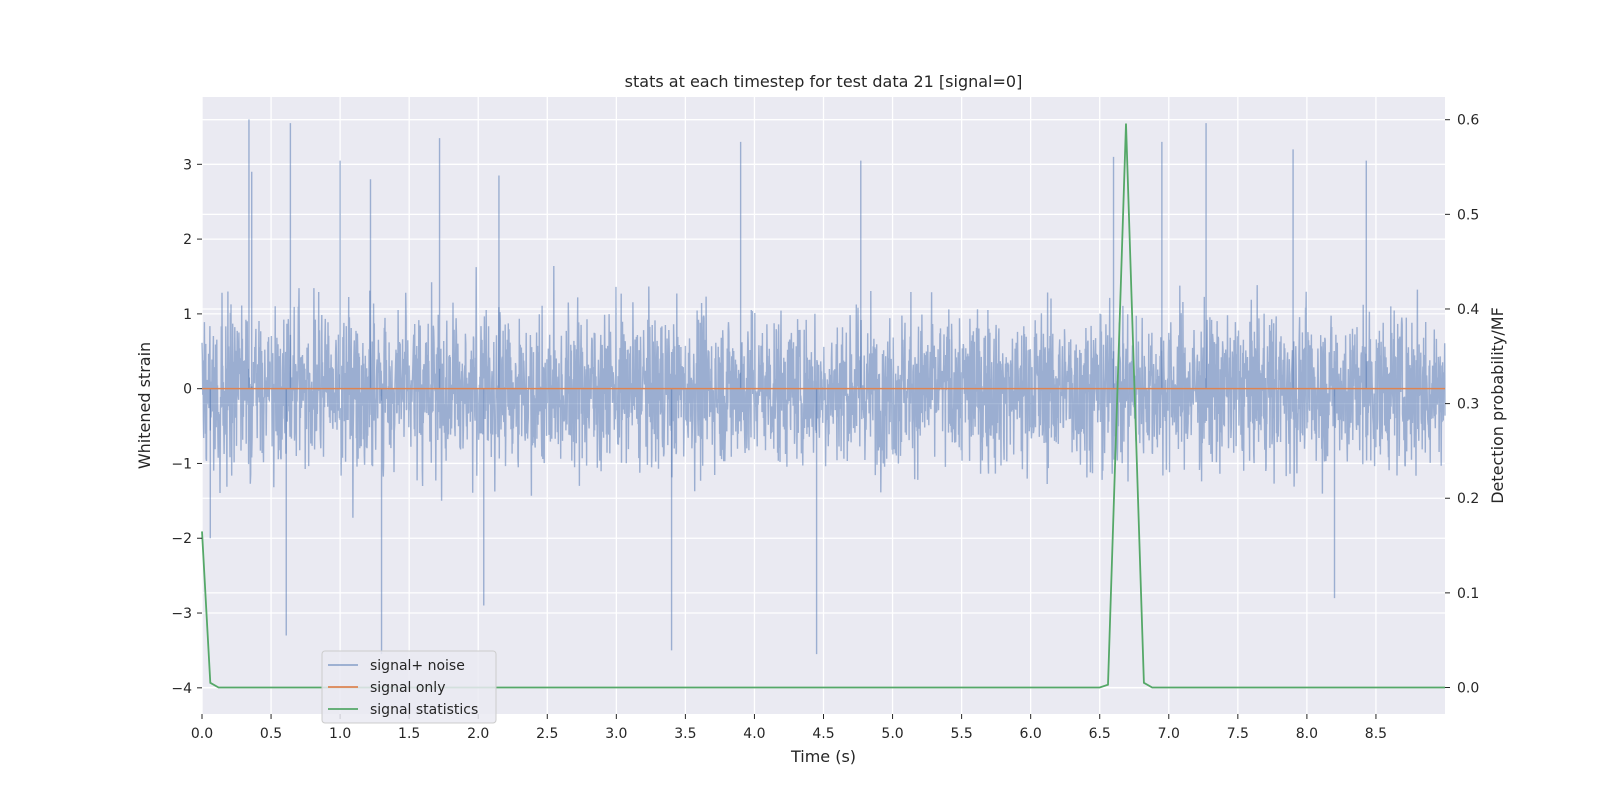  Describe the element at coordinates (187, 240) in the screenshot. I see `y-tick-label-left: 2` at that location.